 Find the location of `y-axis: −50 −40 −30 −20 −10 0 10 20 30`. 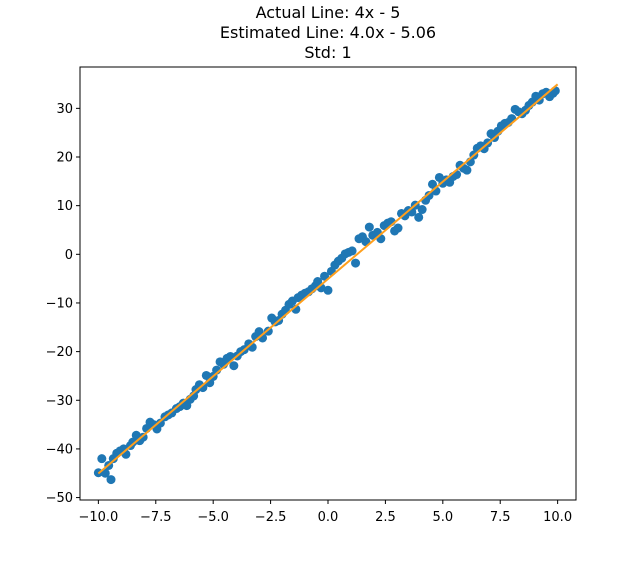

y-axis: −50 −40 −30 −20 −10 0 10 20 30 is located at coordinates (63, 304).